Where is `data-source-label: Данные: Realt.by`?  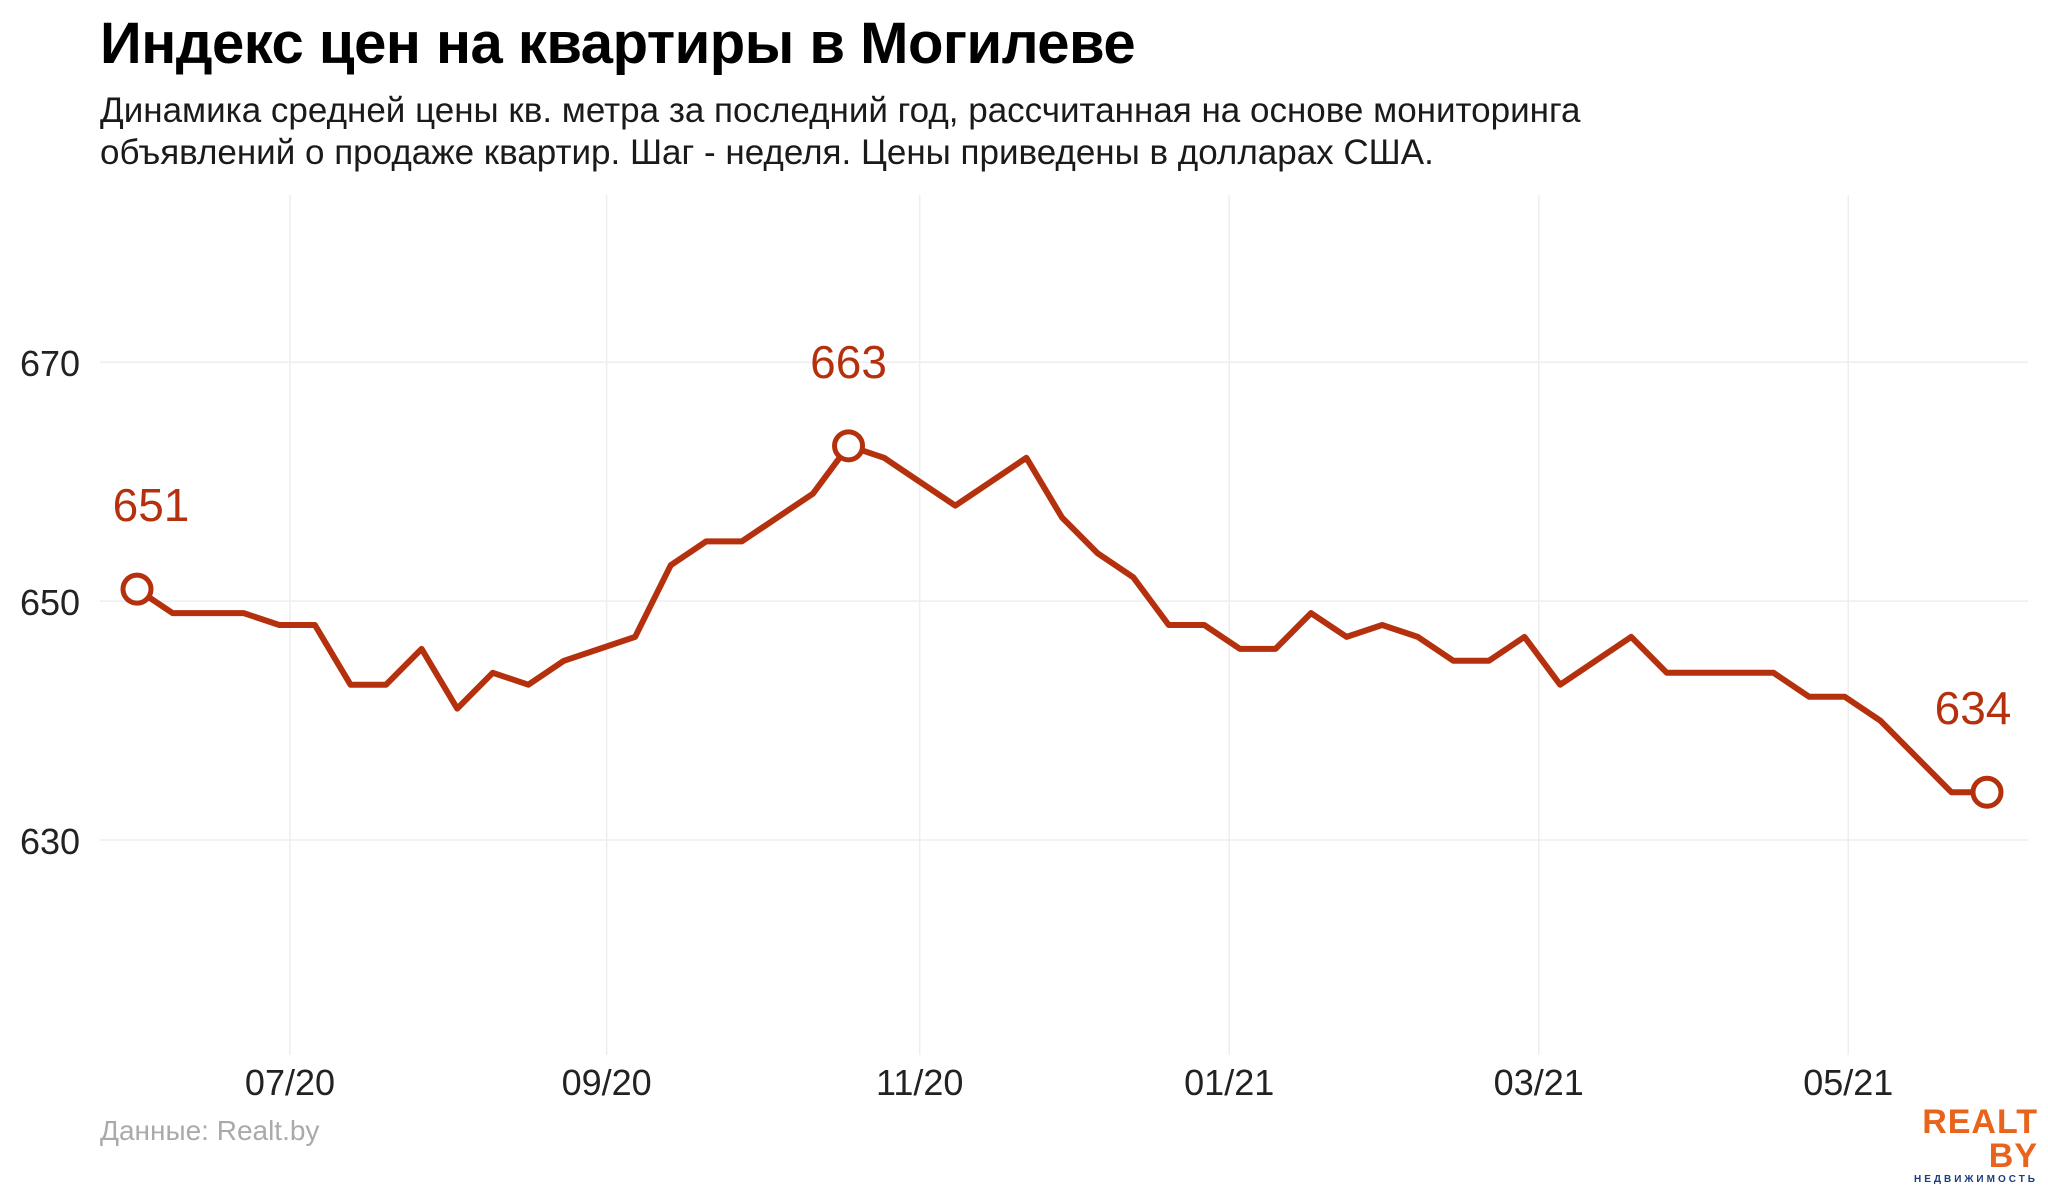
data-source-label: Данные: Realt.by is located at coordinates (210, 1130).